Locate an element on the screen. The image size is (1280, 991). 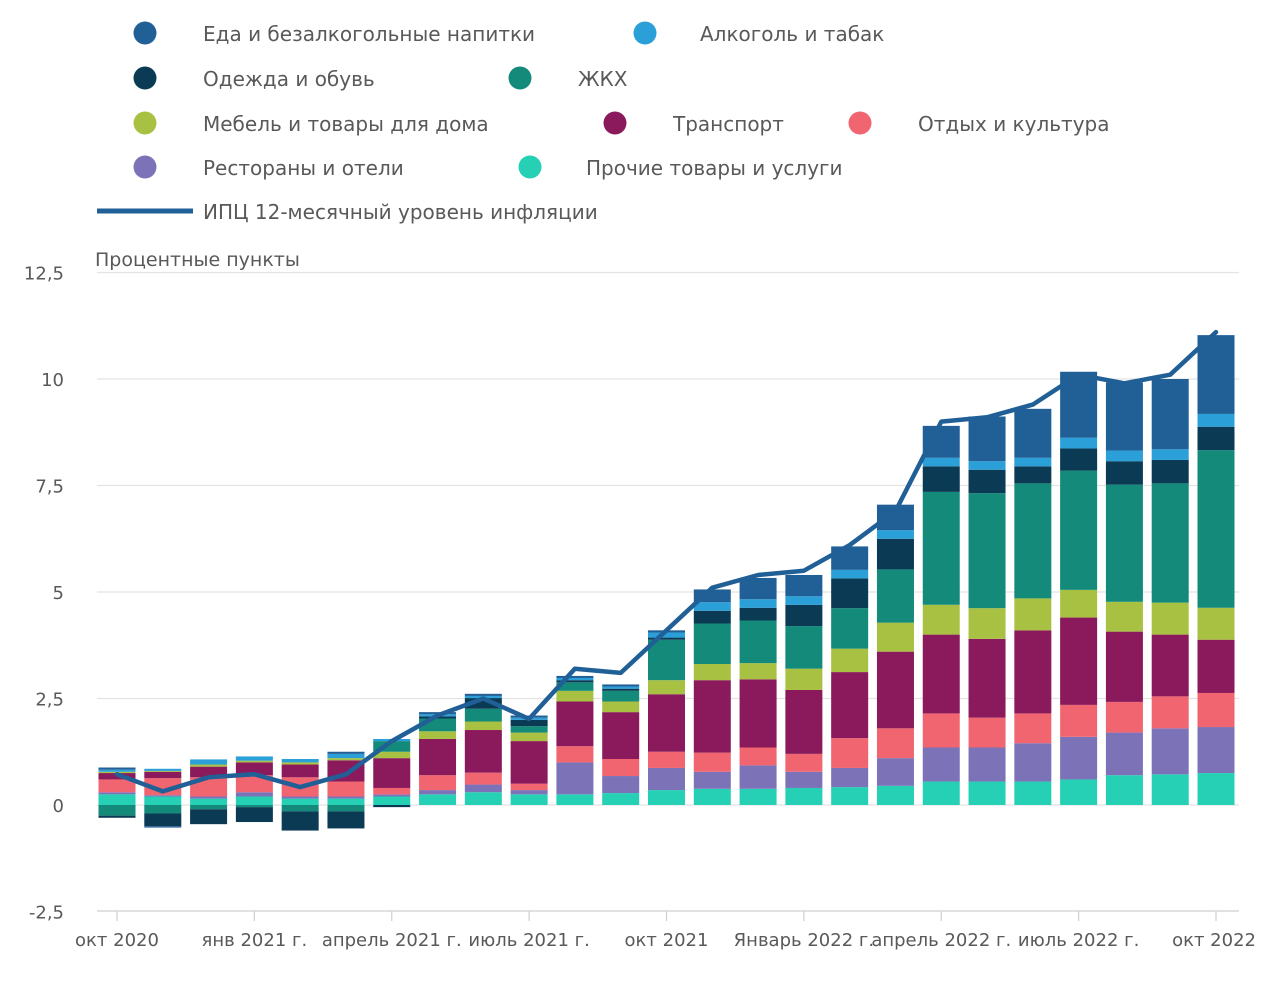
x-tick-label: янв 2021 г. is located at coordinates (255, 940).